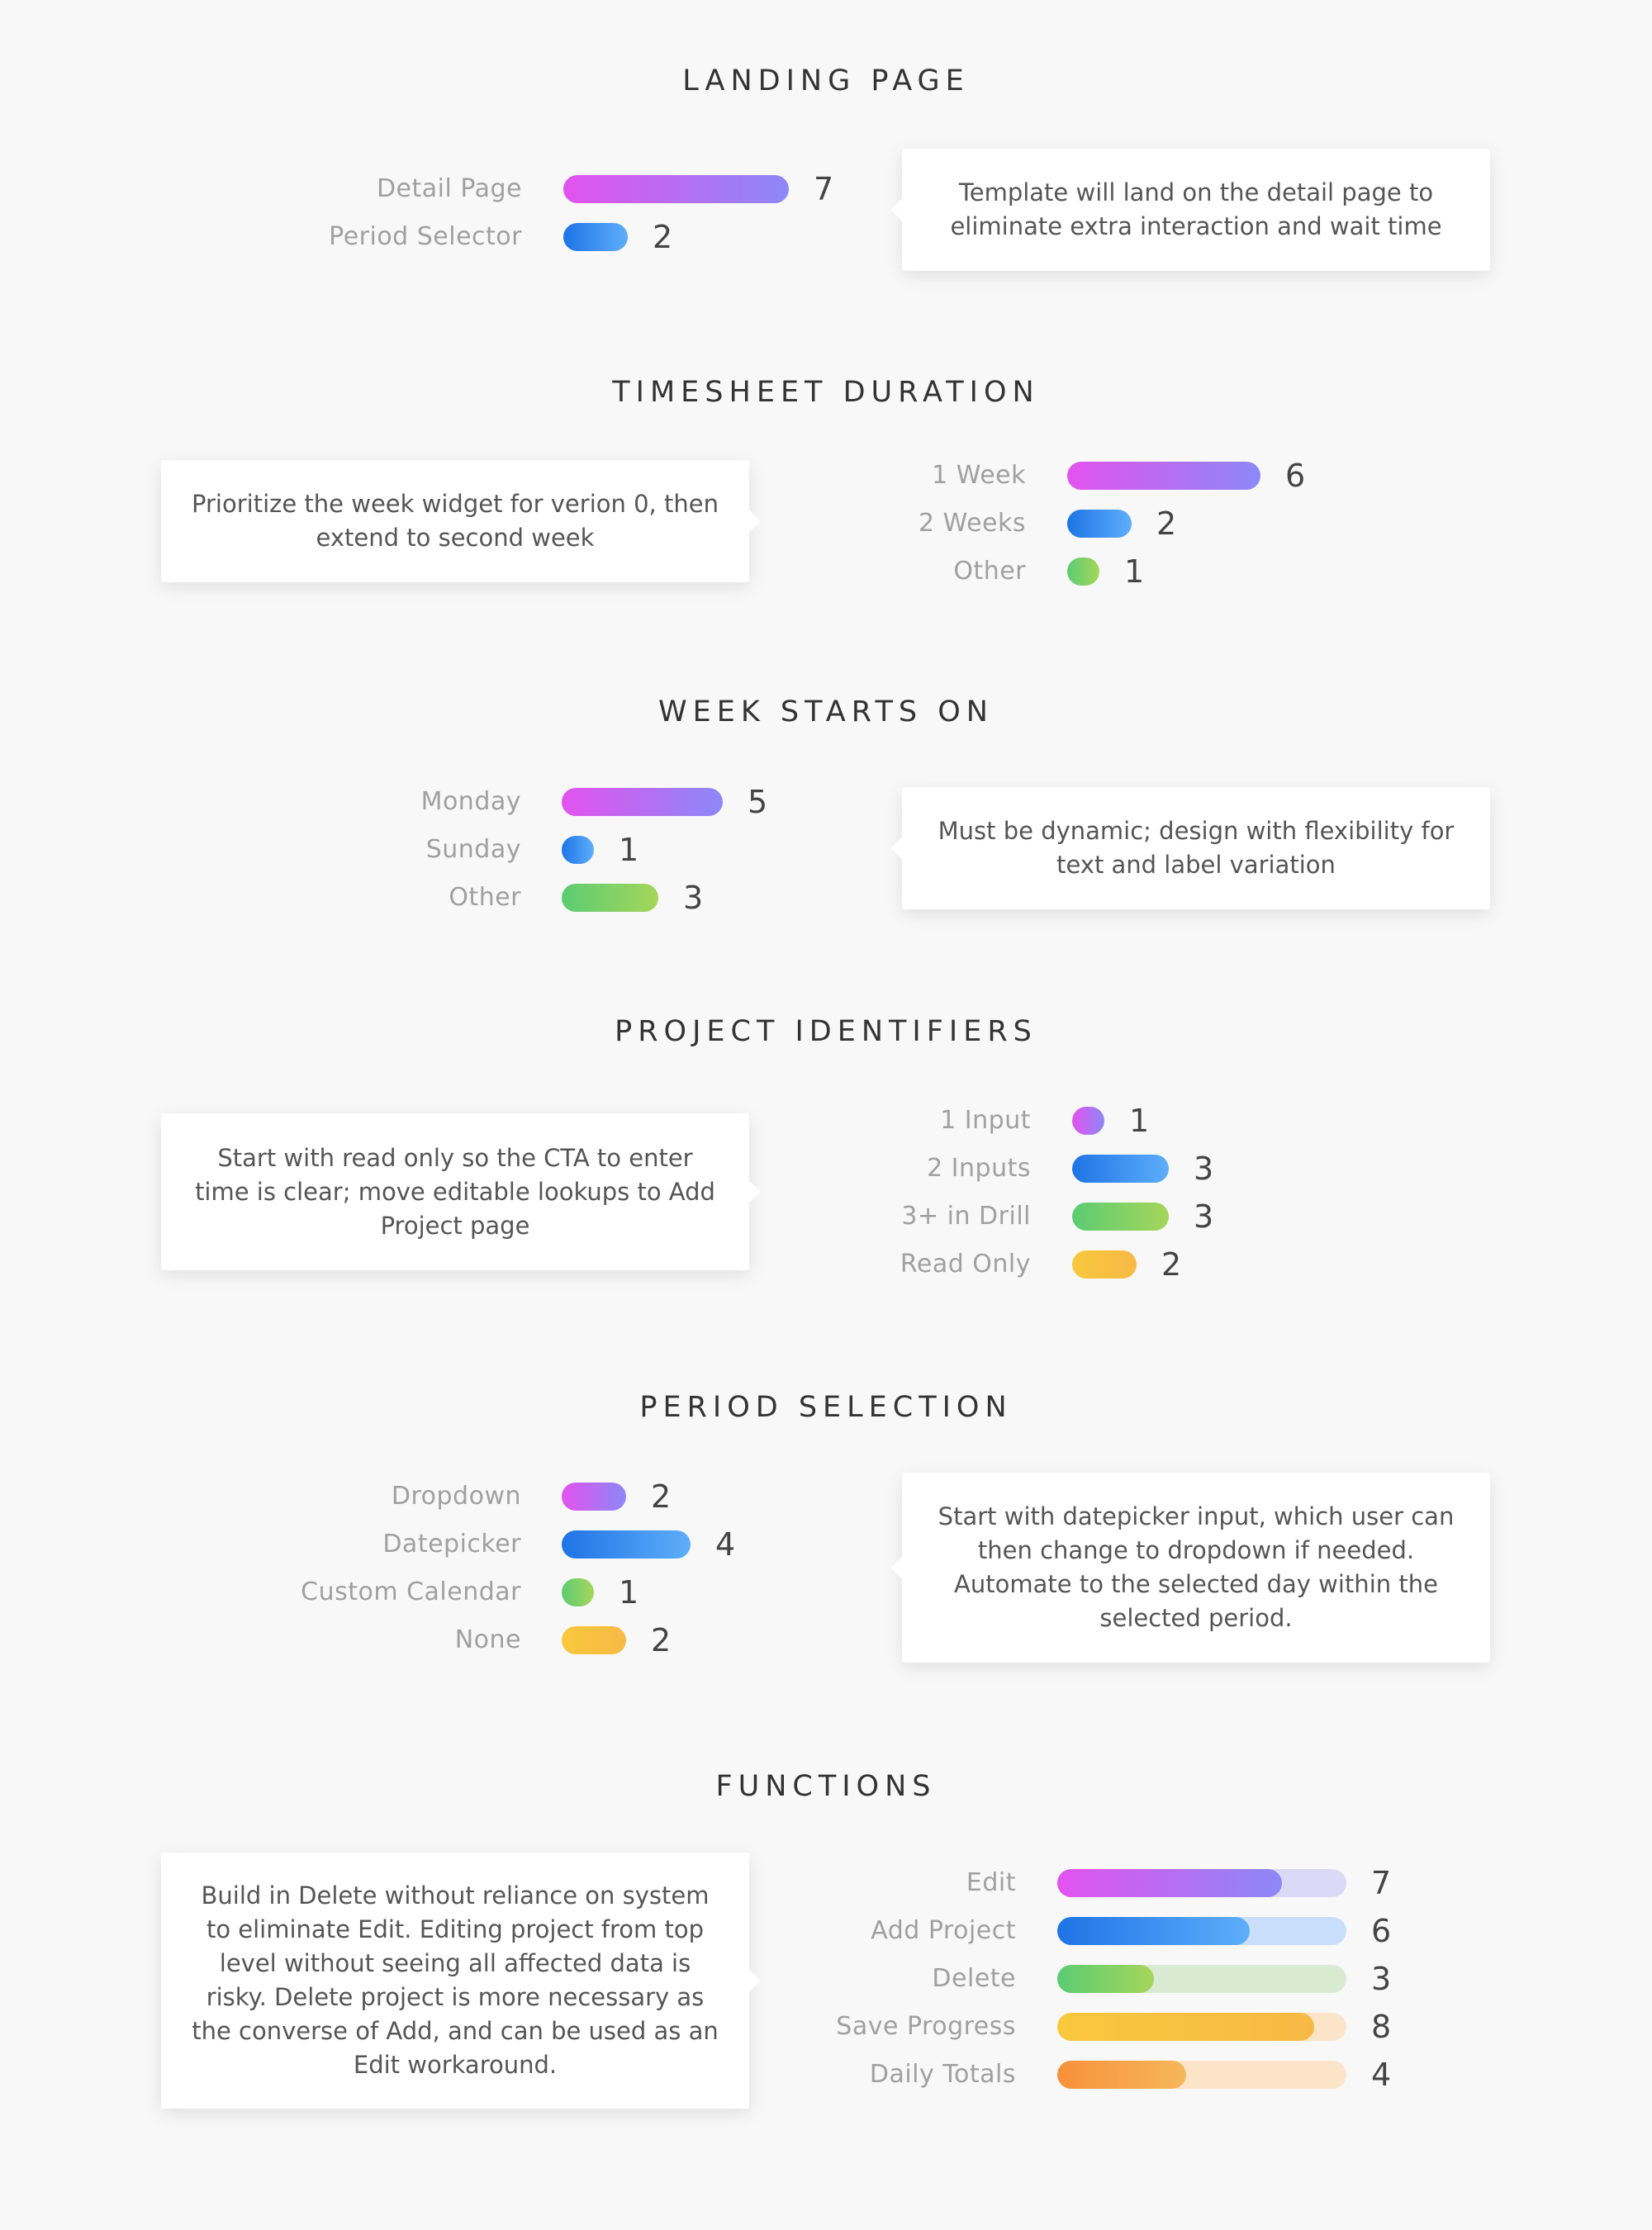  Describe the element at coordinates (926, 2027) in the screenshot. I see `category-label-text: Save Progress` at that location.